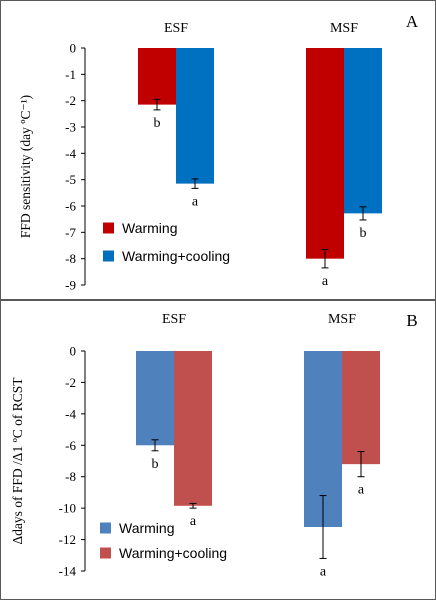  What do you see at coordinates (70, 74) in the screenshot?
I see `panel-a-y-tick-label: -1` at bounding box center [70, 74].